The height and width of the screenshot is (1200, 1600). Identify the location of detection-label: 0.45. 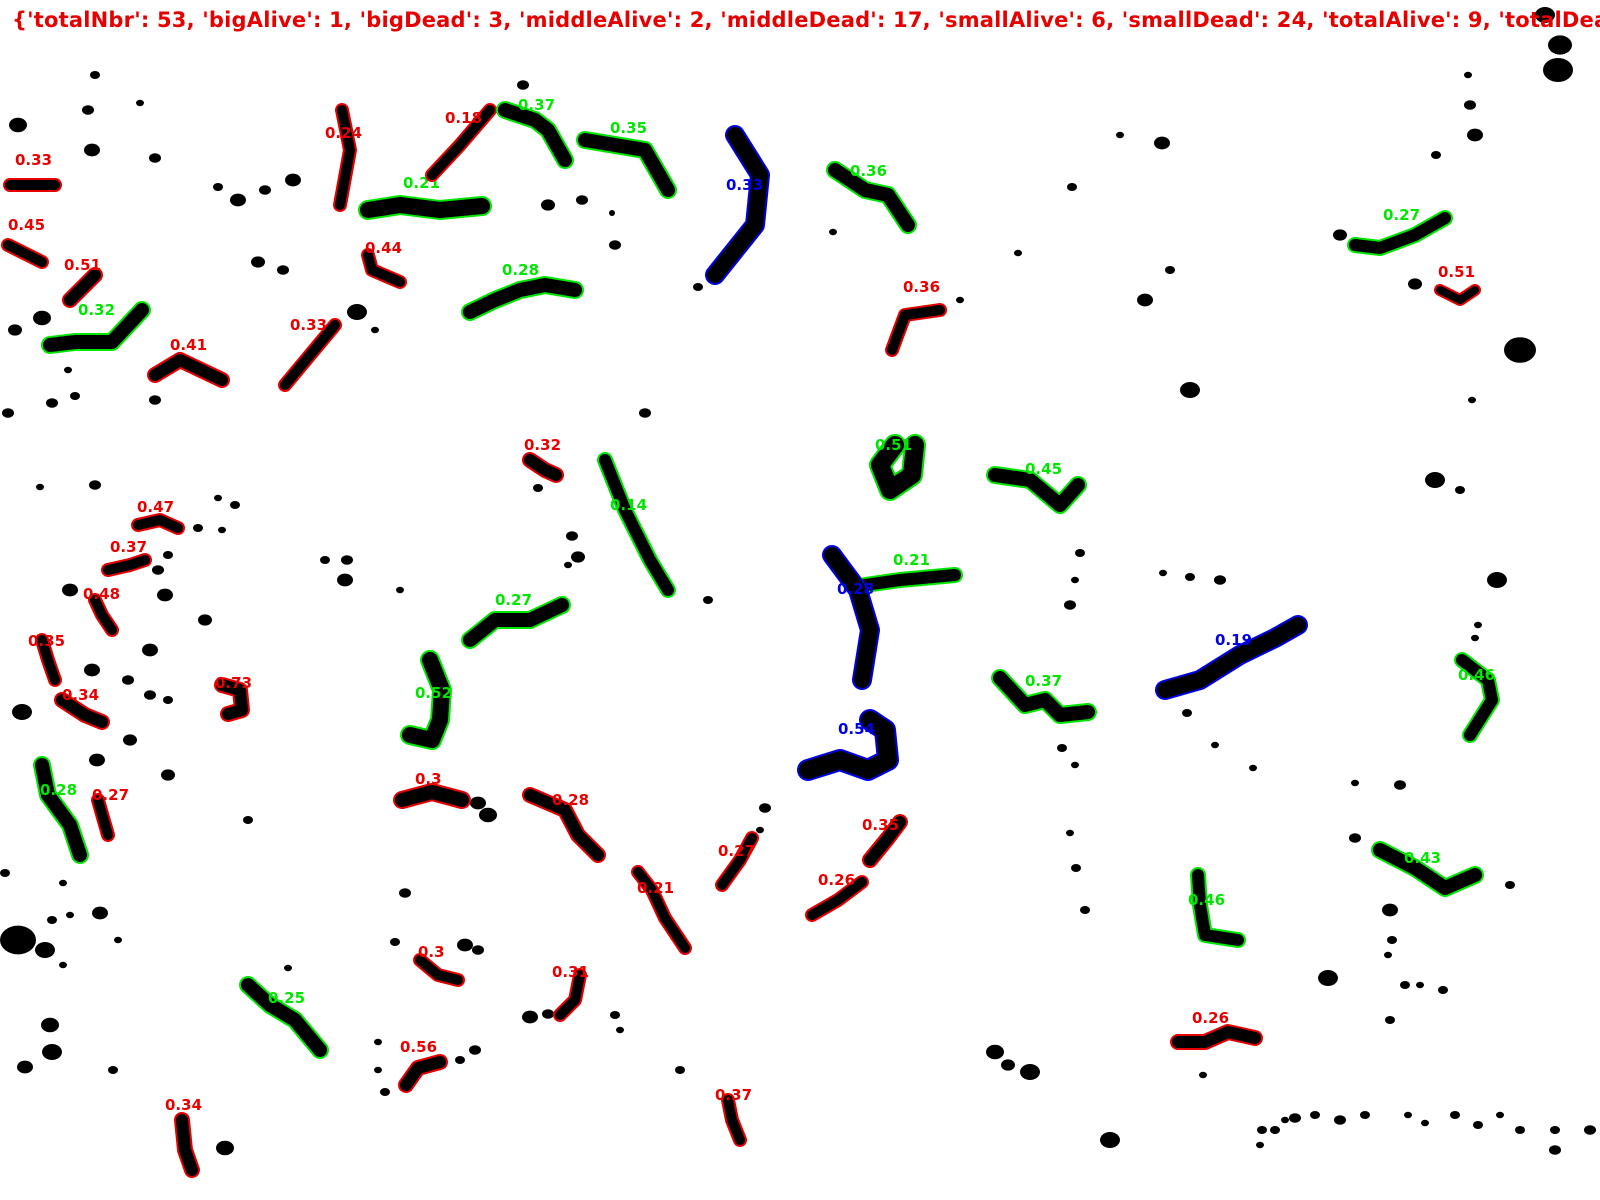
(1043, 469).